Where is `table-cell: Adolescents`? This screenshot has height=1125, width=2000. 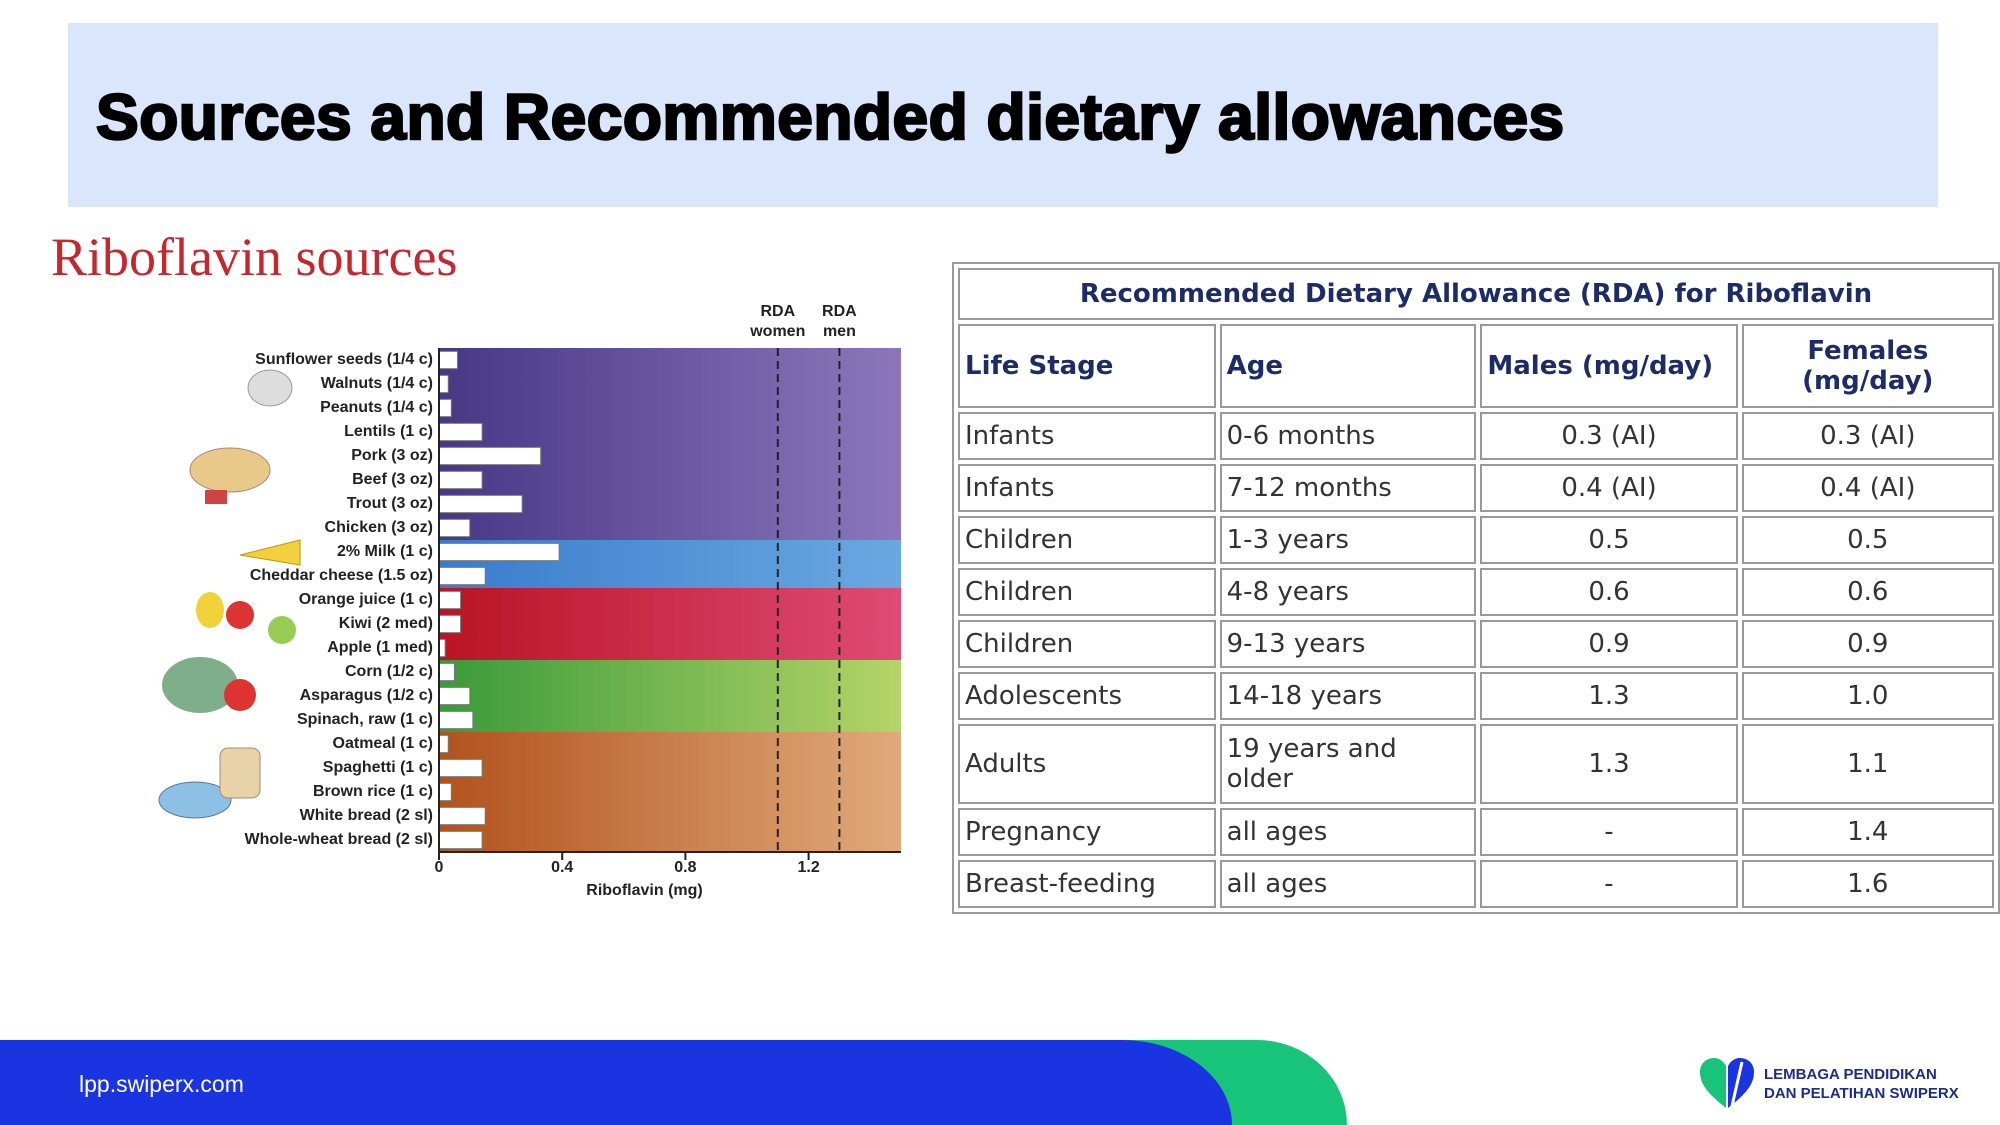
table-cell: Adolescents is located at coordinates (1087, 696).